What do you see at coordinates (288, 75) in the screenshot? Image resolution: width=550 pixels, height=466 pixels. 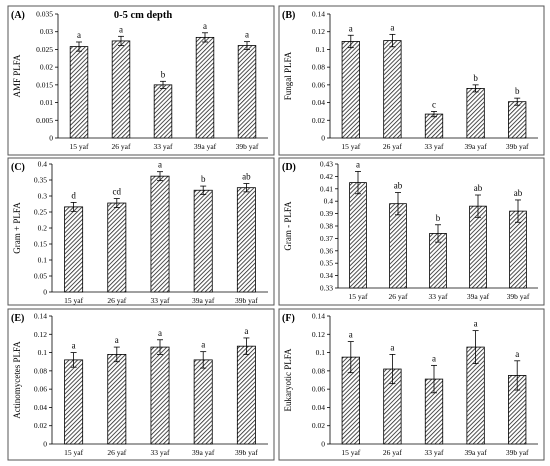 I see `y-axis-label: Fungal PLFA` at bounding box center [288, 75].